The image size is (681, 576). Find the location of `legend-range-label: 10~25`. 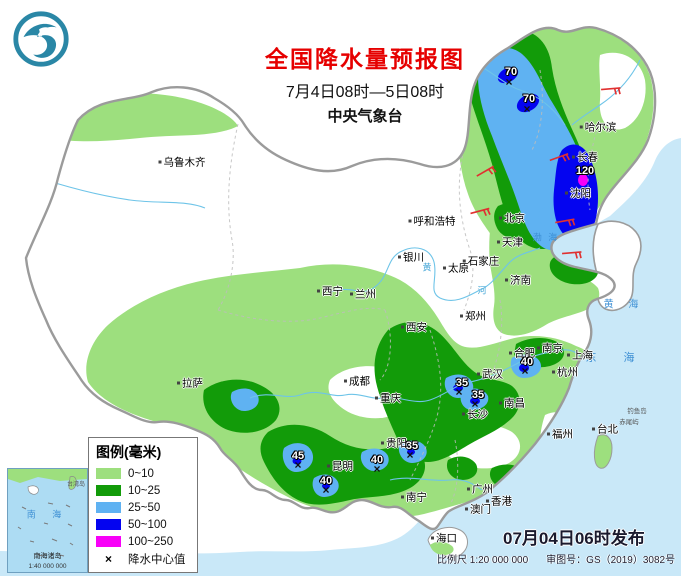

legend-range-label: 10~25 is located at coordinates (144, 490).